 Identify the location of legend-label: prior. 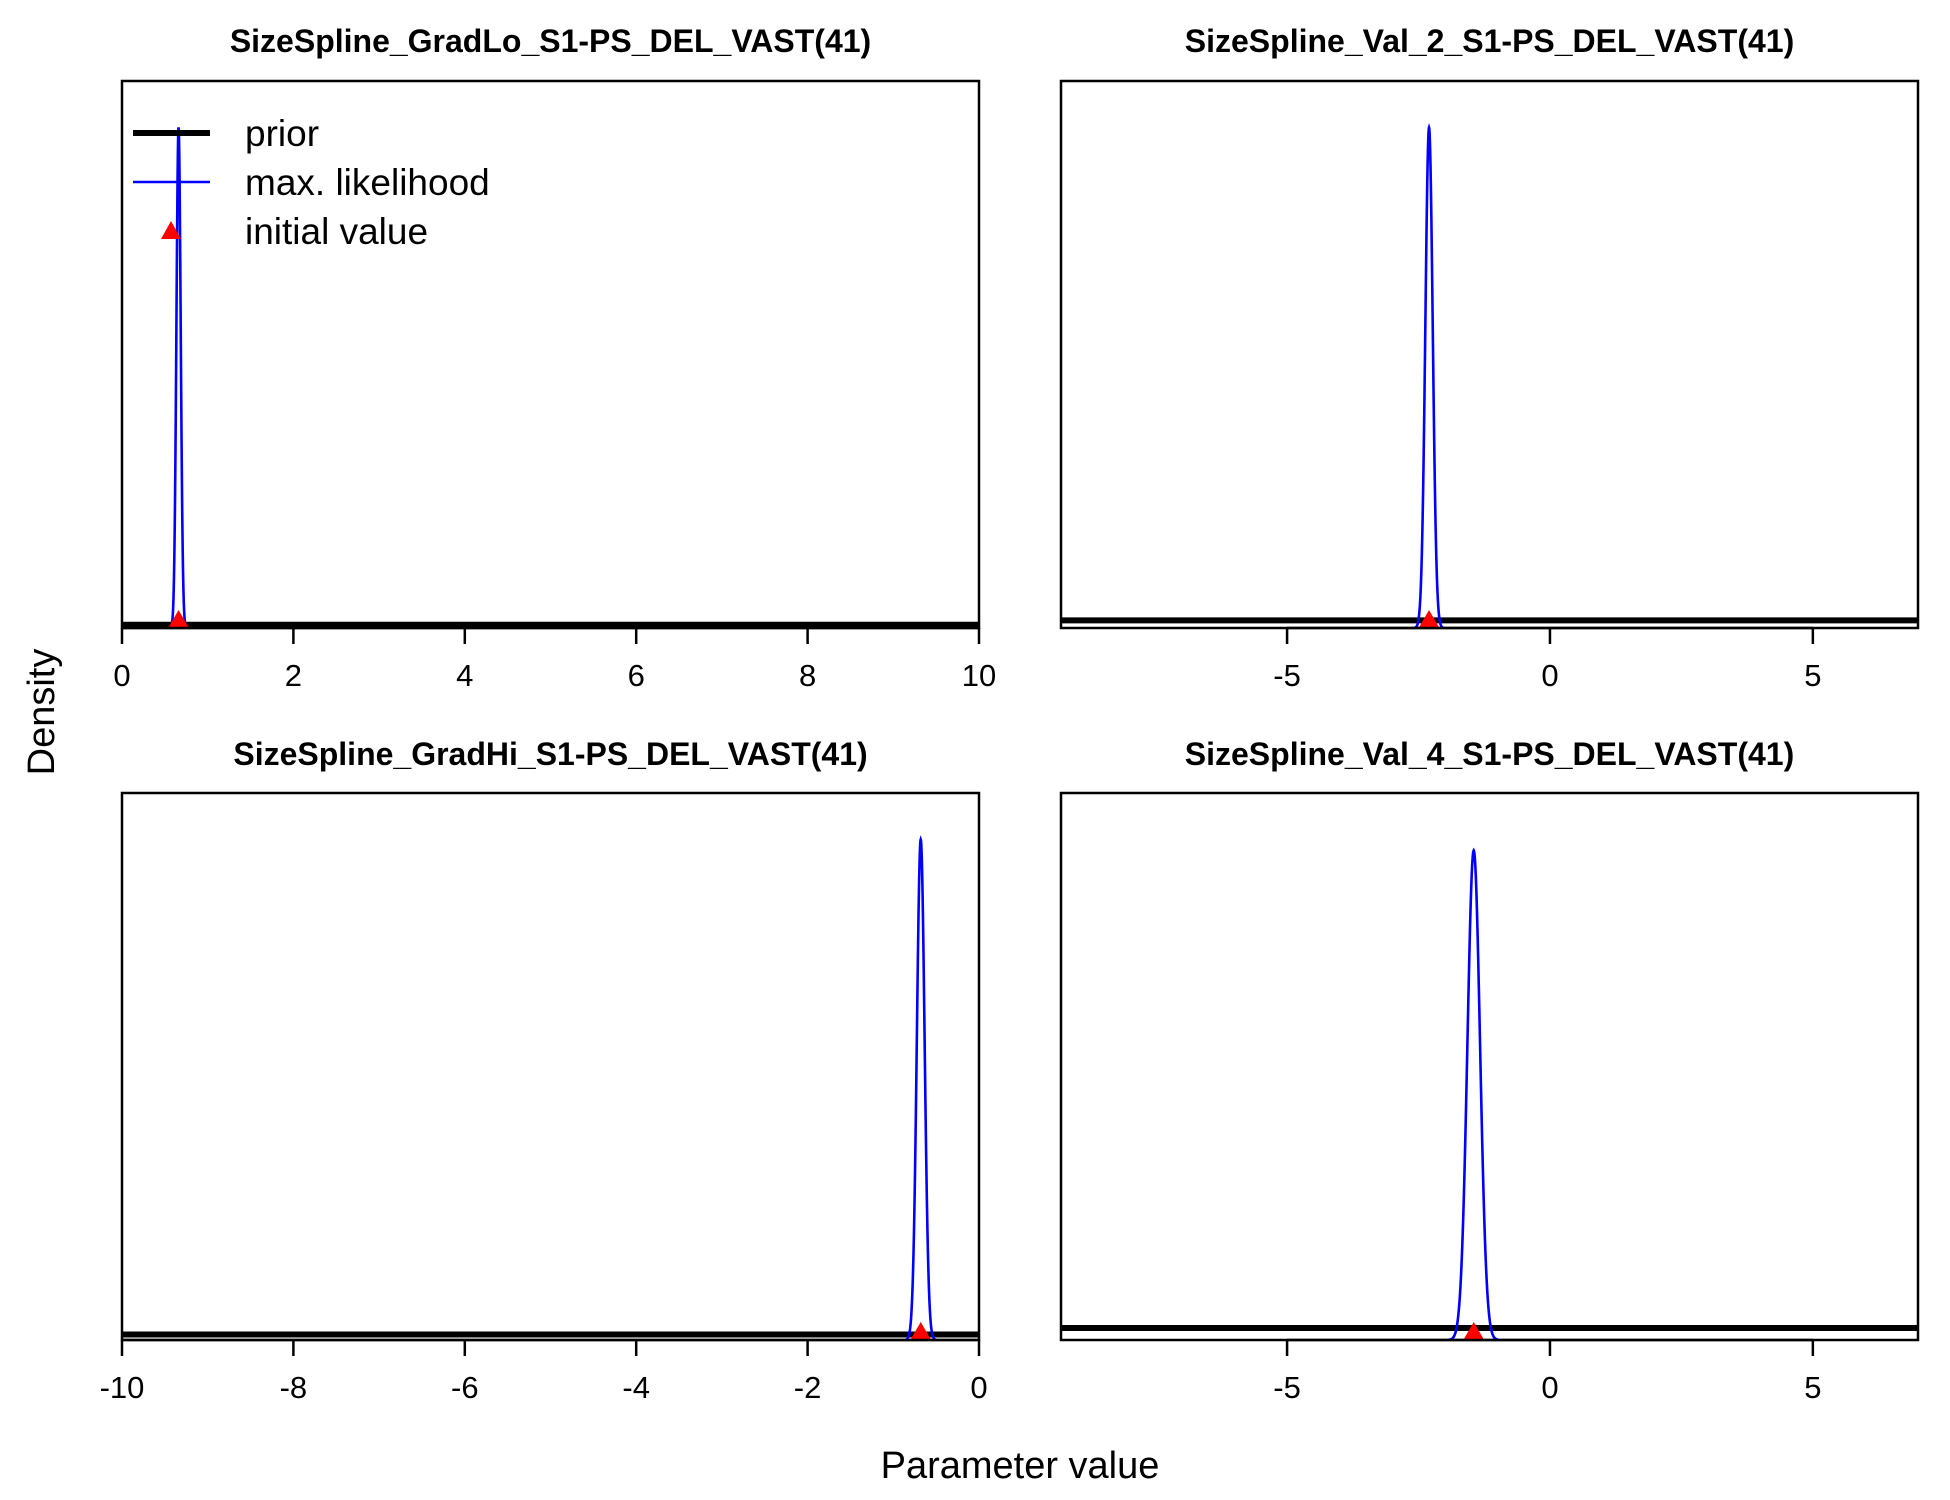
(282, 133).